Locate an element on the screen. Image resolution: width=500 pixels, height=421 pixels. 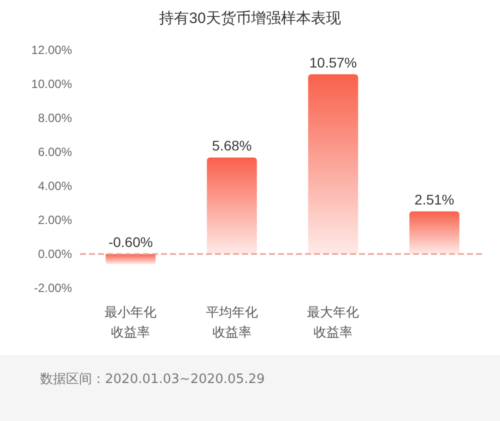
x-tick-label: 平均年化收益率 is located at coordinates (232, 322).